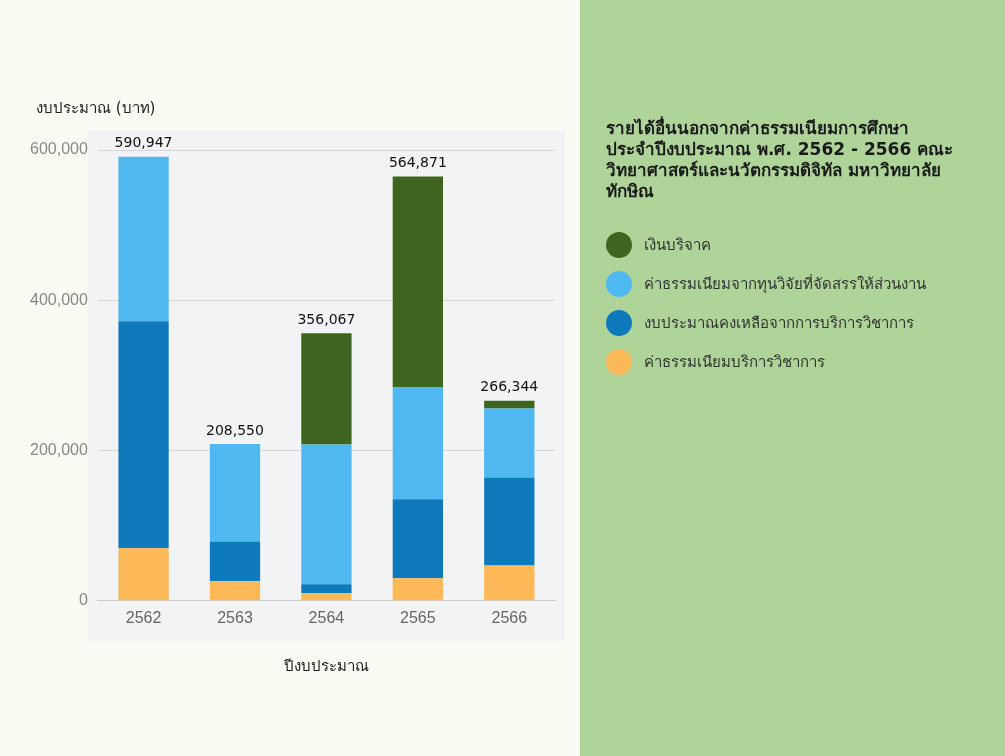  I want to click on total-label: 208,550, so click(235, 429).